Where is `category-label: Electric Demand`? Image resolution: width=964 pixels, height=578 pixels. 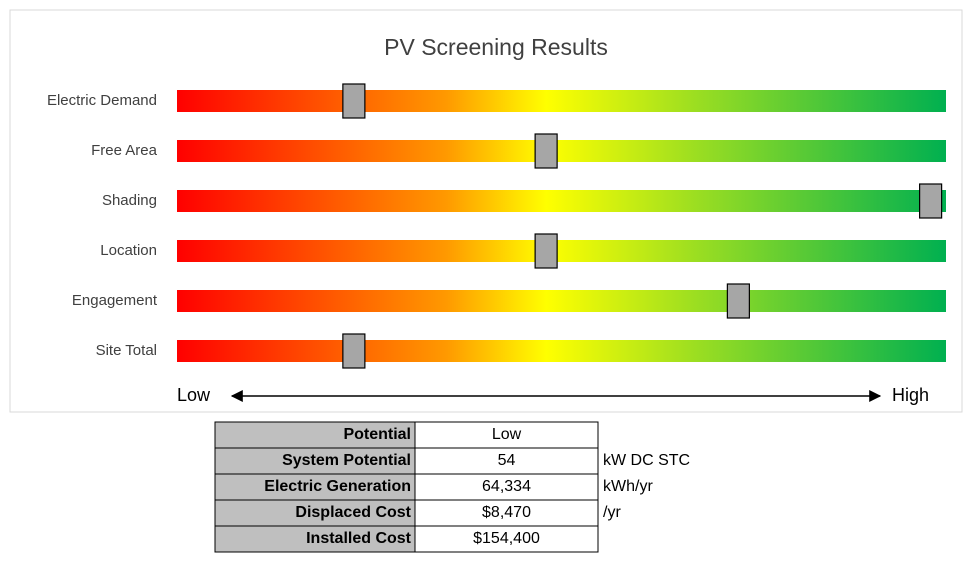 category-label: Electric Demand is located at coordinates (102, 100).